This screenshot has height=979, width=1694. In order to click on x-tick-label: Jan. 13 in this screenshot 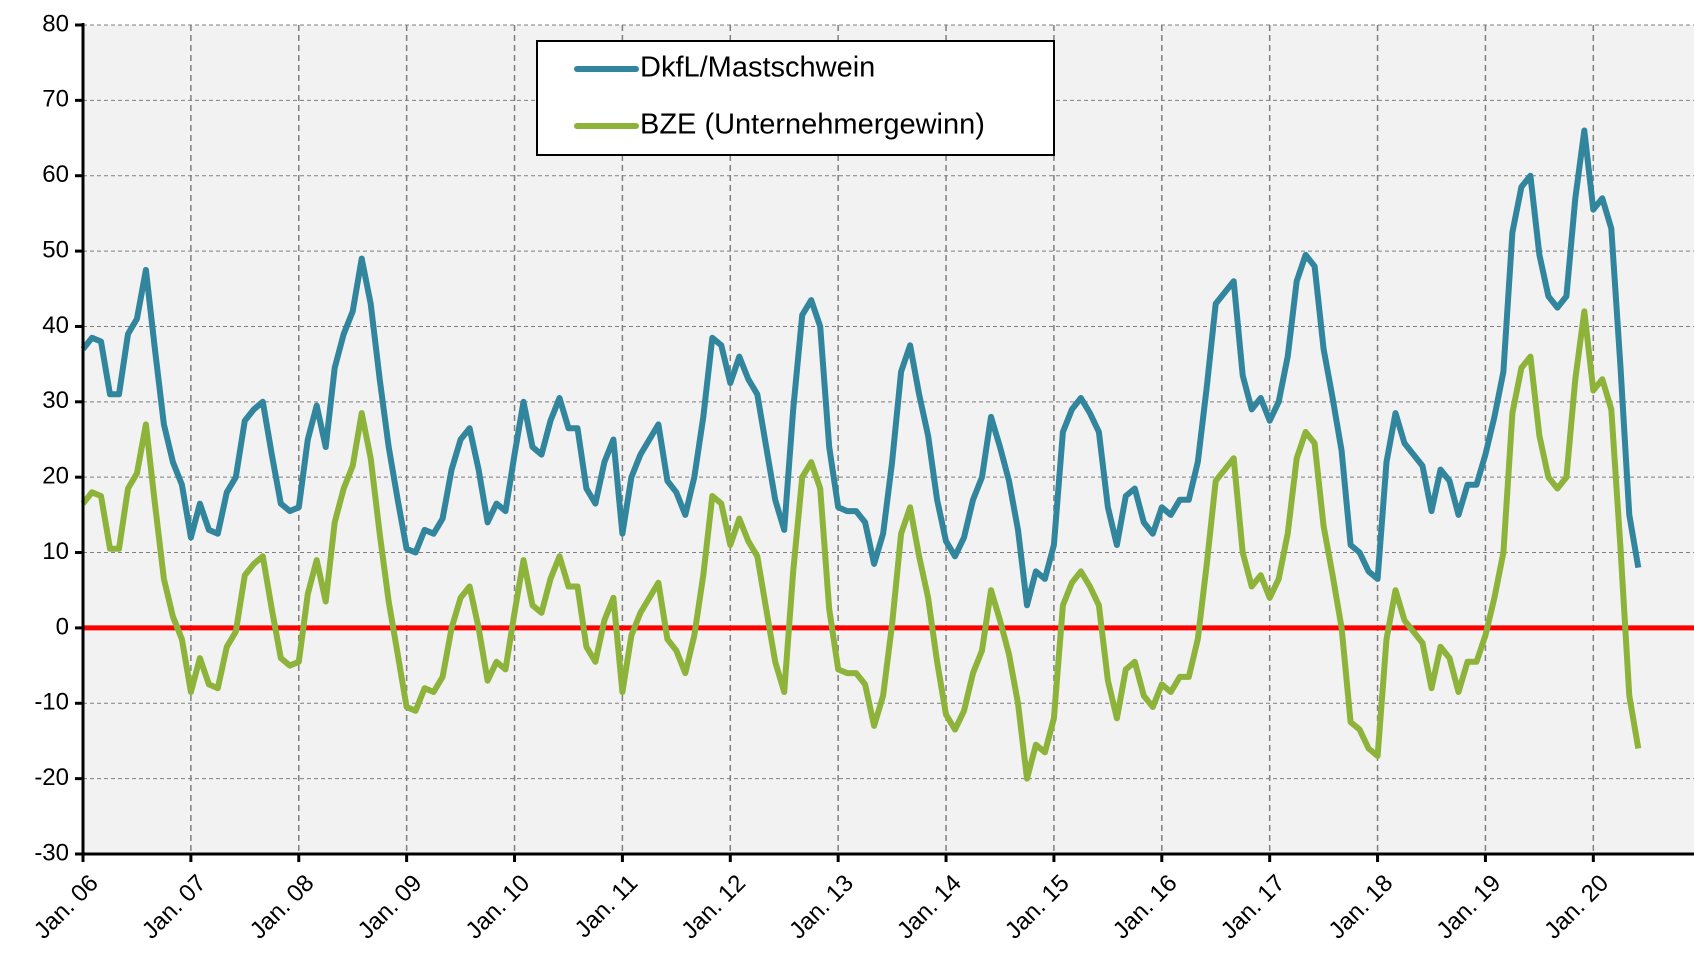, I will do `click(821, 907)`.